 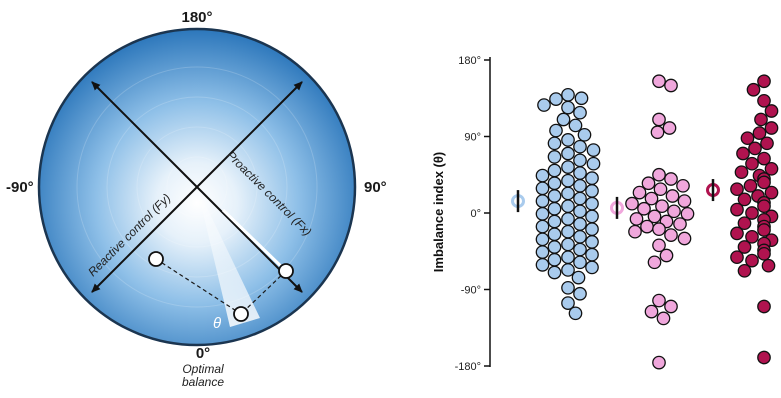 What do you see at coordinates (203, 382) in the screenshot?
I see `optimal-note-line2: balance` at bounding box center [203, 382].